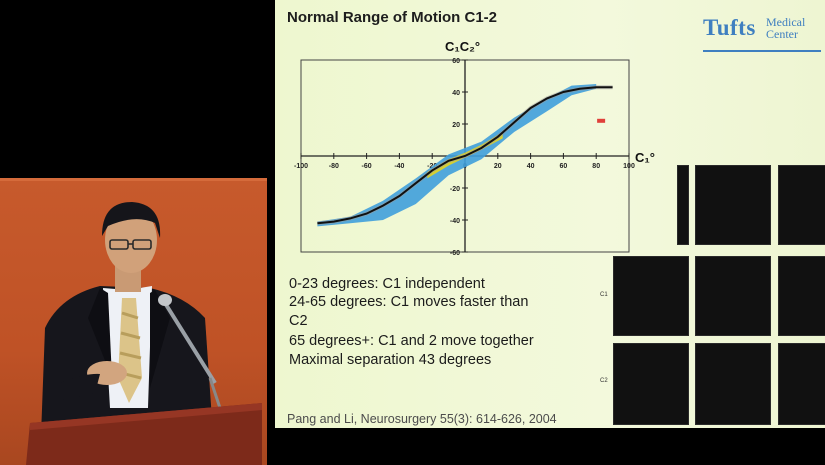 The height and width of the screenshot is (465, 825). What do you see at coordinates (498, 166) in the screenshot?
I see `x-tick-label: 20` at bounding box center [498, 166].